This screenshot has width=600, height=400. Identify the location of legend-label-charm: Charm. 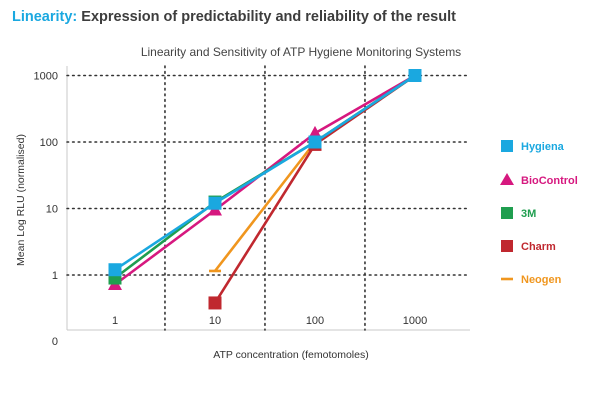
(538, 247).